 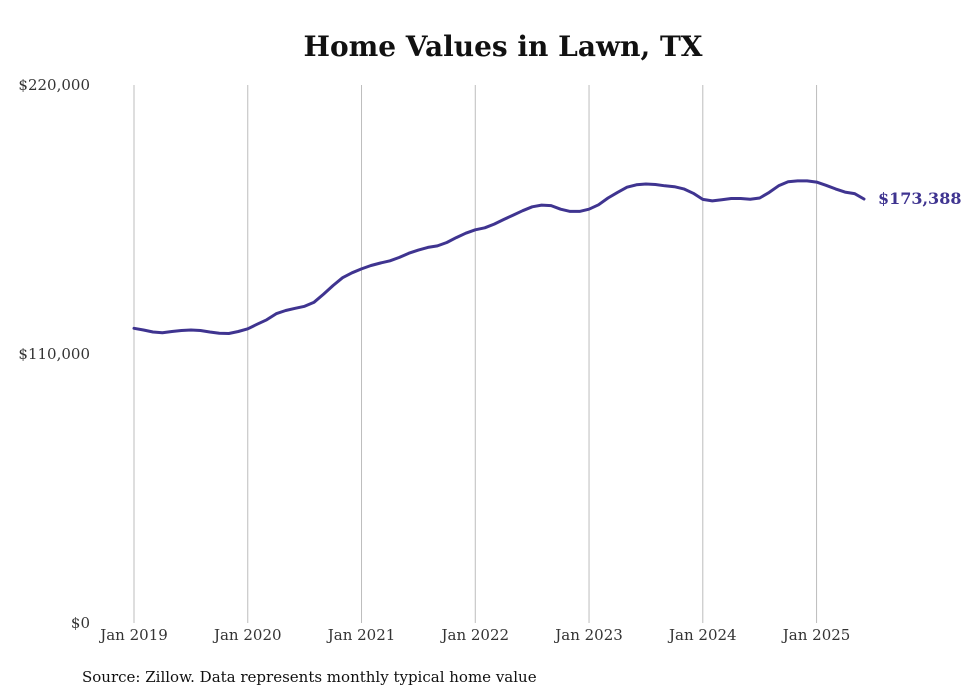 What do you see at coordinates (361, 635) in the screenshot?
I see `x-tick-label: Jan 2021` at bounding box center [361, 635].